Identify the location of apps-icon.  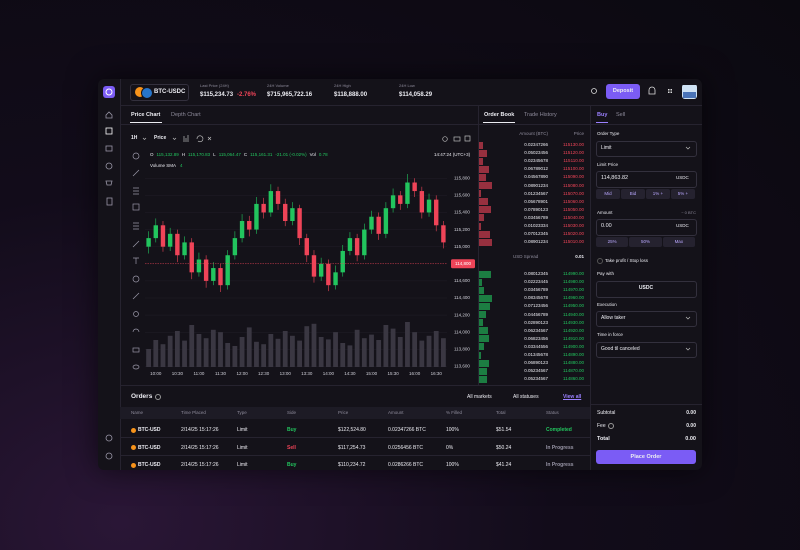
(670, 91).